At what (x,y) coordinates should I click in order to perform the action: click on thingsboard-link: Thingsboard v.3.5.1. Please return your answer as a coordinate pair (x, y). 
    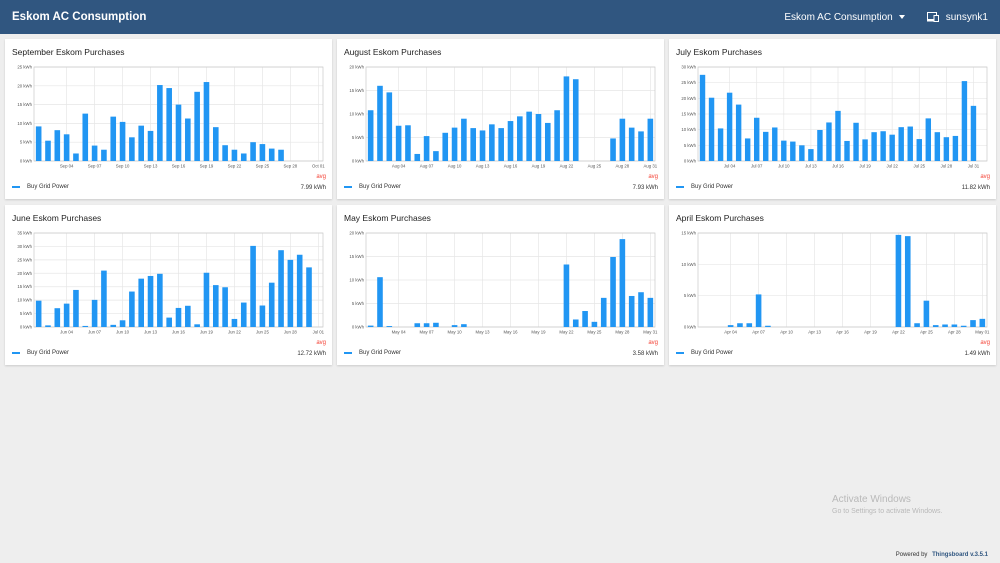
    Looking at the image, I should click on (960, 555).